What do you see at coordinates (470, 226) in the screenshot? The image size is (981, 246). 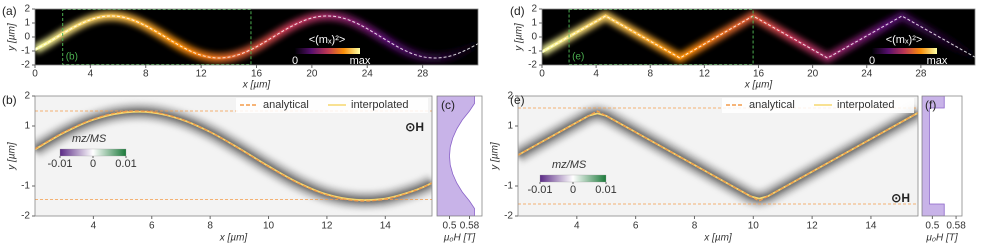 I see `x-tick-label: 0.58` at bounding box center [470, 226].